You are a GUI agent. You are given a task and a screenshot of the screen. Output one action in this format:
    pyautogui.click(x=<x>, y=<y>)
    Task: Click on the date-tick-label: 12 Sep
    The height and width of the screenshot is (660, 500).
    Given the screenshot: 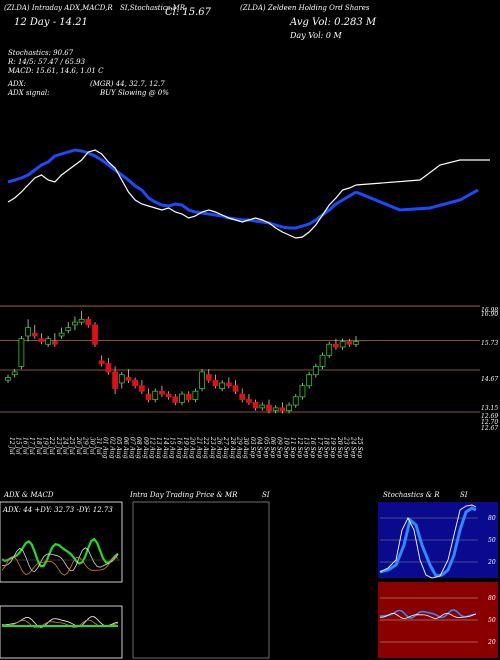 What is the action you would take?
    pyautogui.click(x=299, y=447)
    